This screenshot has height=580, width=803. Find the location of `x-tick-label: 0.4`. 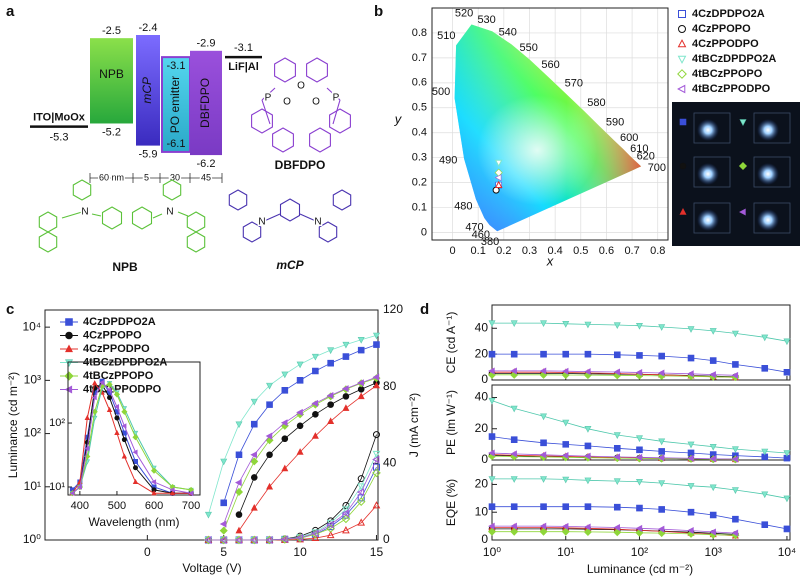

x-tick-label: 0.4 is located at coordinates (554, 251).